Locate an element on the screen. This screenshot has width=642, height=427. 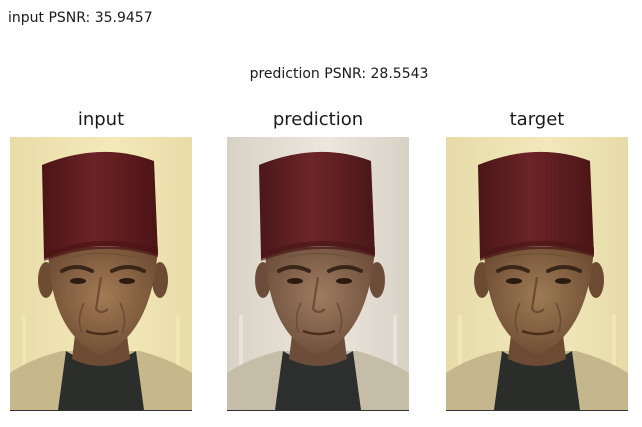
panel-title-prediction: prediction is located at coordinates (318, 119).